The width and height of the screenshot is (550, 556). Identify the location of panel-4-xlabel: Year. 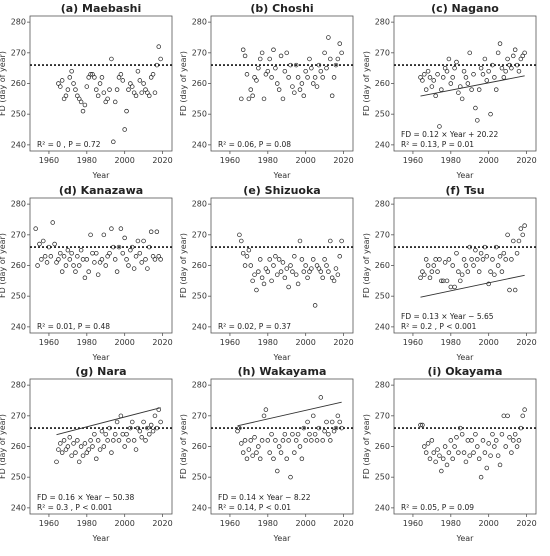
(282, 357).